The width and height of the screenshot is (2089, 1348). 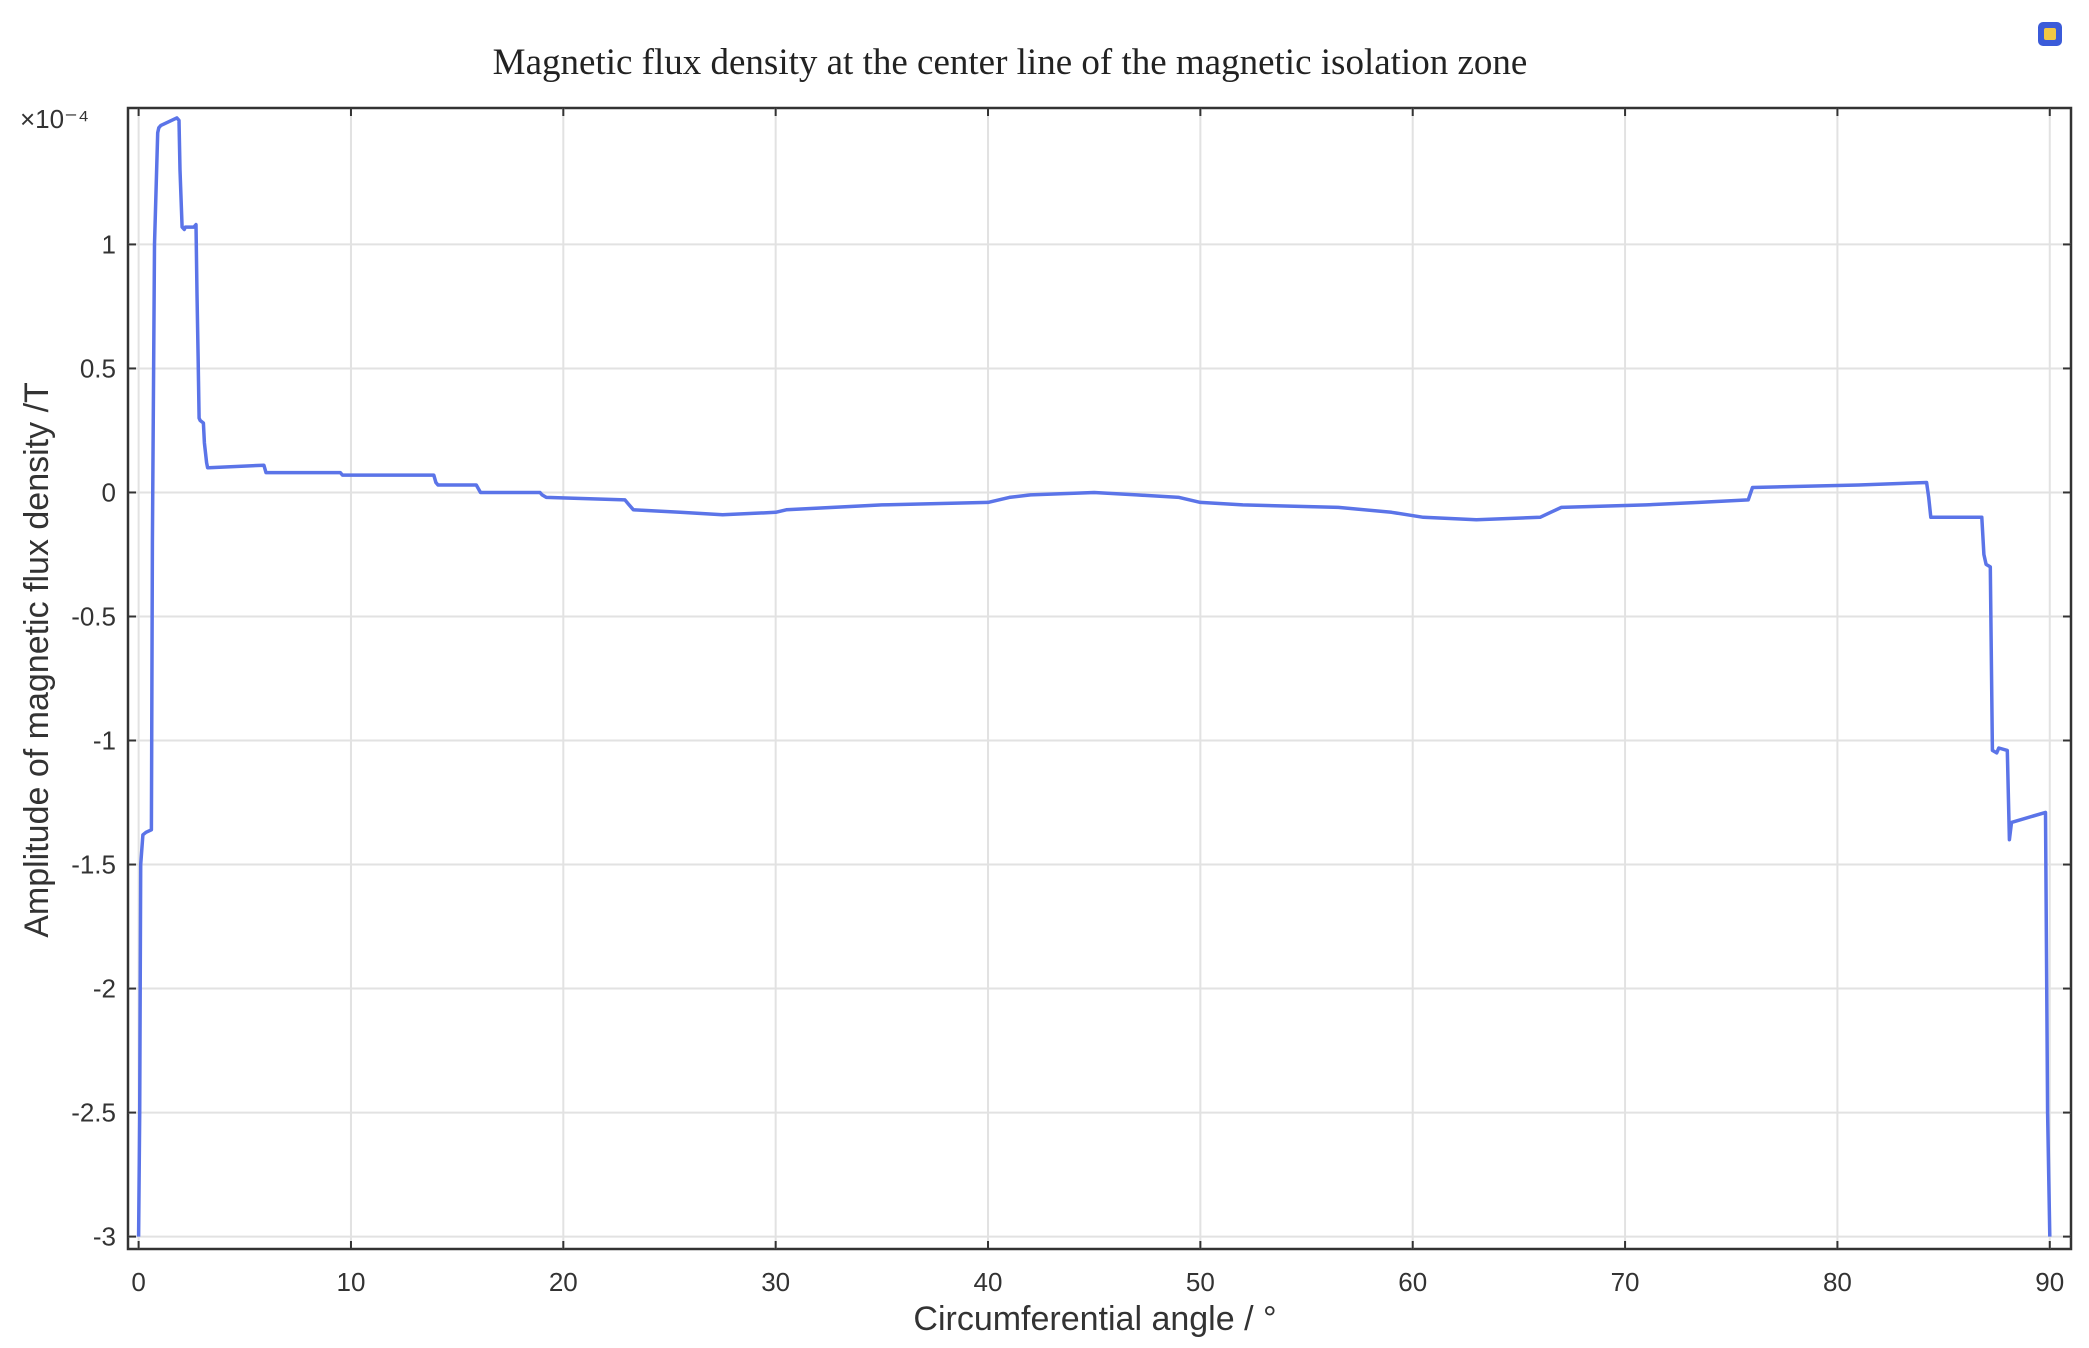 What do you see at coordinates (138, 1282) in the screenshot?
I see `x-tick-label: 0` at bounding box center [138, 1282].